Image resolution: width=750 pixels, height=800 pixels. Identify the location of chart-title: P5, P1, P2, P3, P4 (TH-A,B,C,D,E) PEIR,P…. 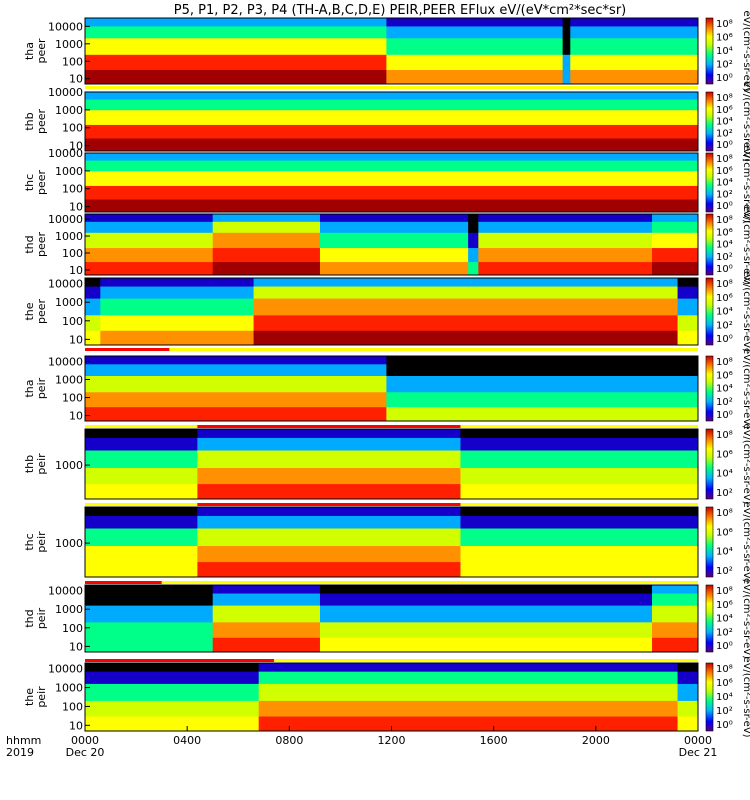
(400, 10).